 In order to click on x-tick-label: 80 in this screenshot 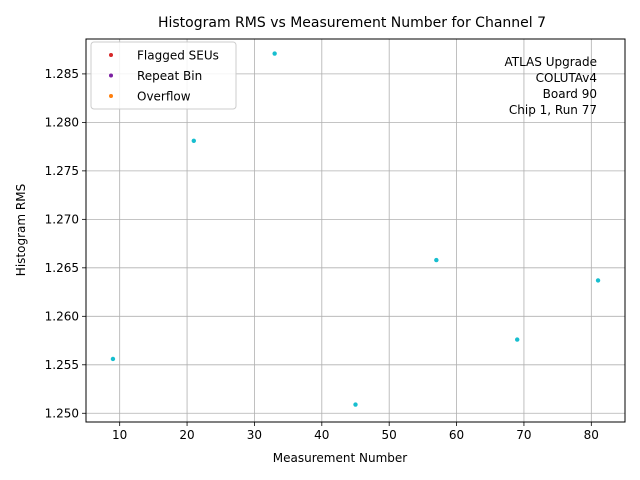, I will do `click(591, 435)`.